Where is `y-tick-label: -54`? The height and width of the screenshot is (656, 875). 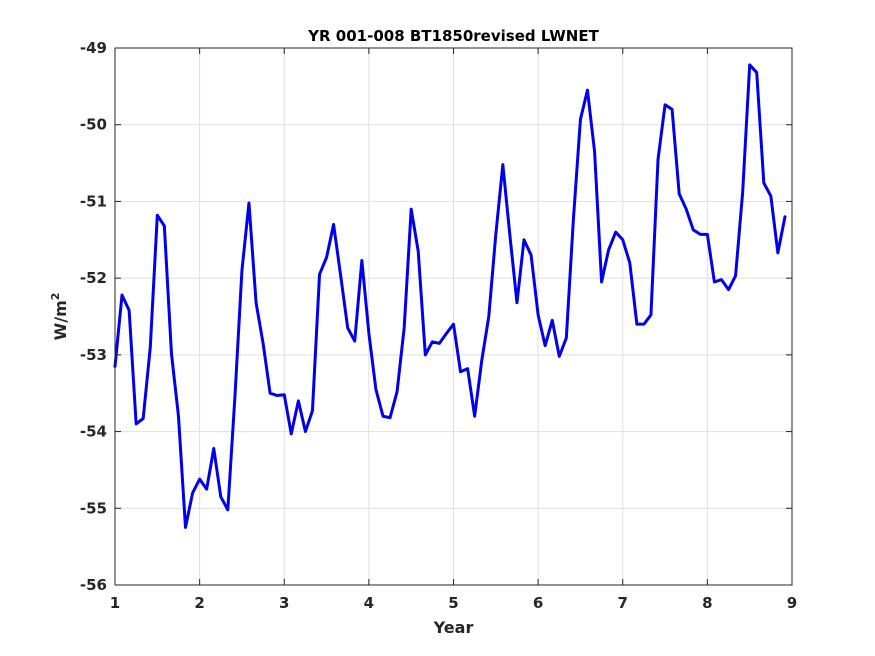
y-tick-label: -54 is located at coordinates (93, 432).